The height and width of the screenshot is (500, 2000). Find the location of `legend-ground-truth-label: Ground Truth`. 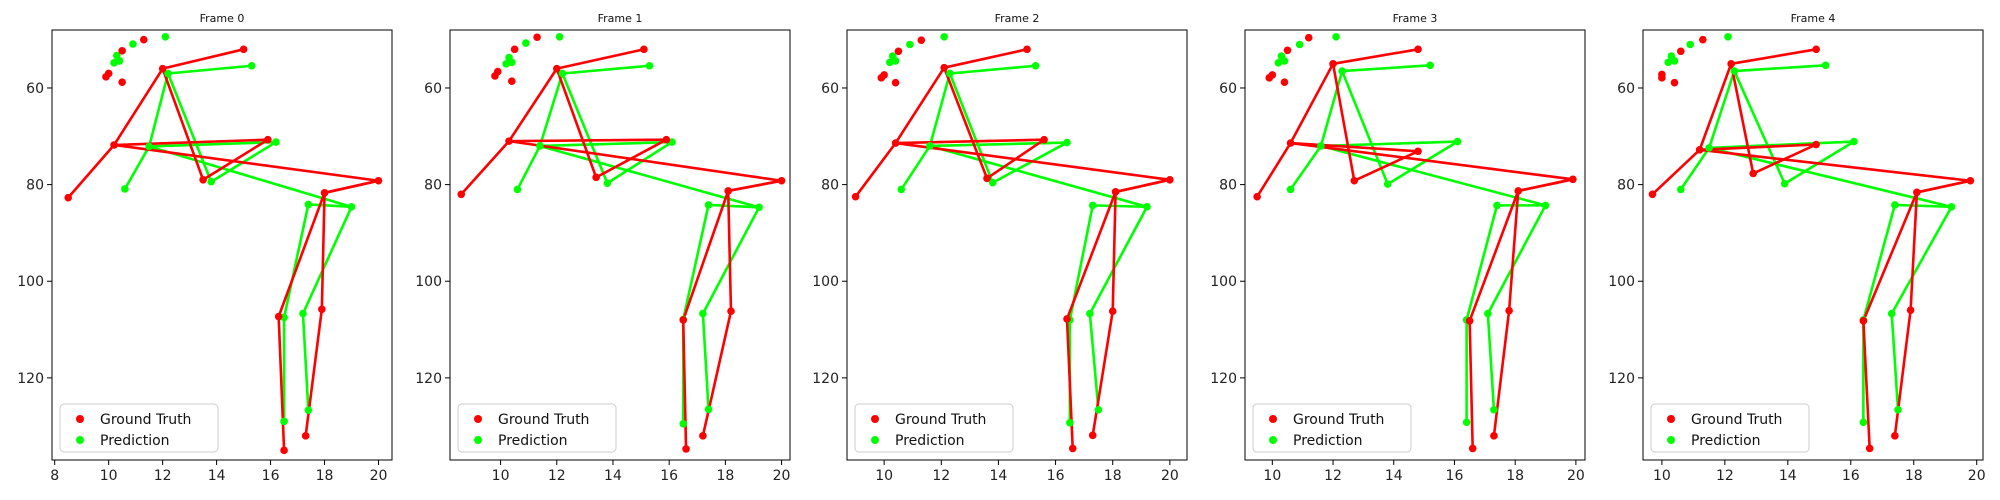

legend-ground-truth-label: Ground Truth is located at coordinates (543, 420).